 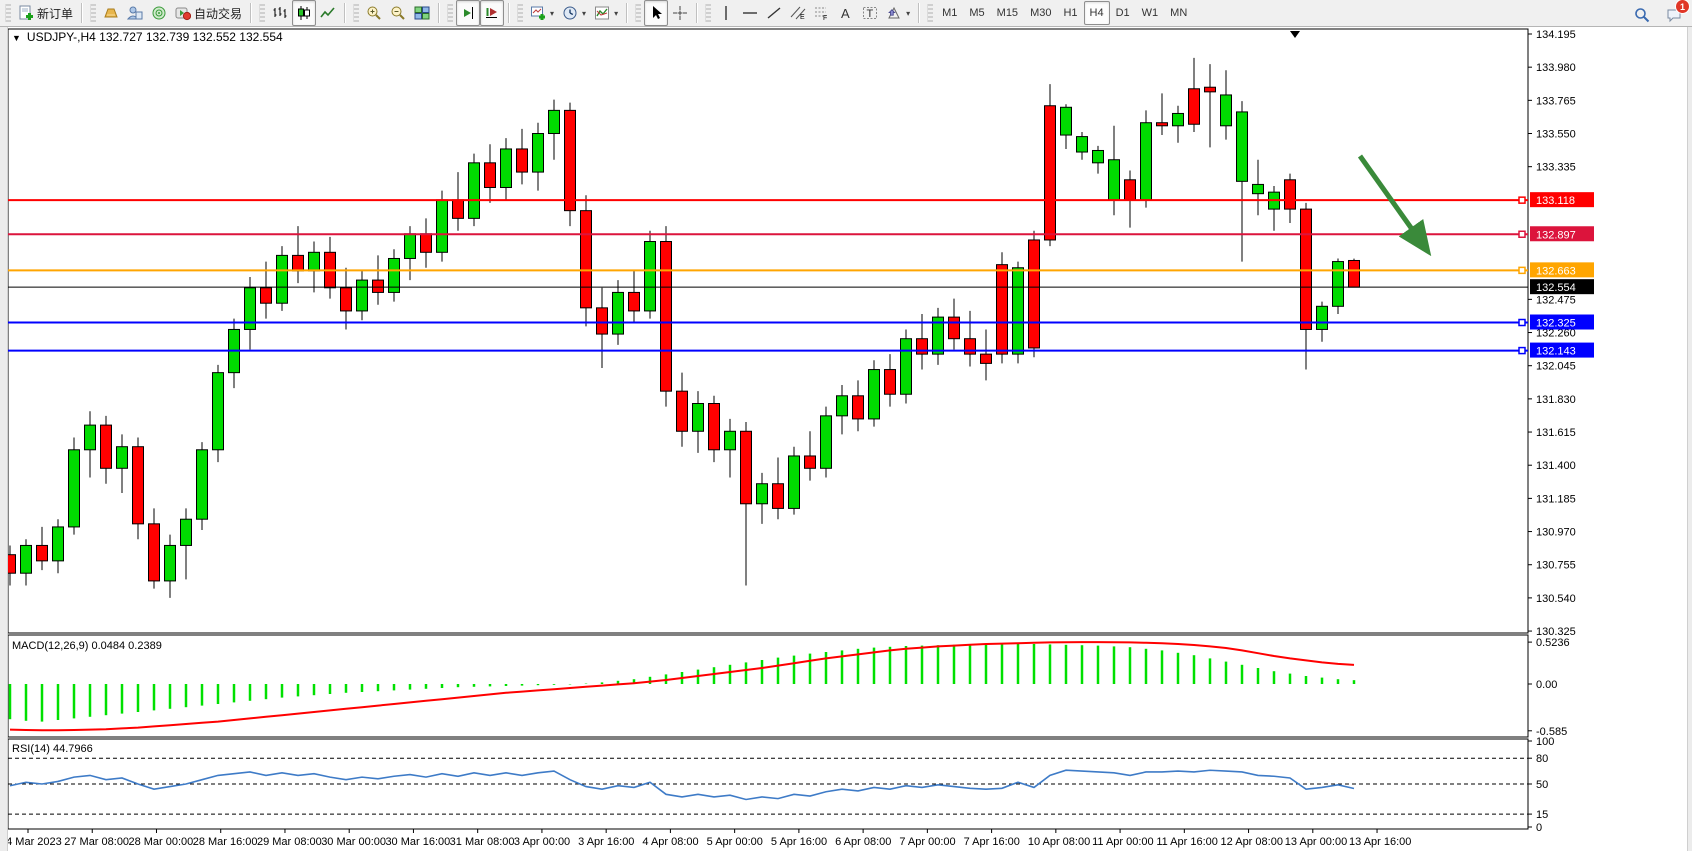 I want to click on price-label-box, so click(x=1562, y=234).